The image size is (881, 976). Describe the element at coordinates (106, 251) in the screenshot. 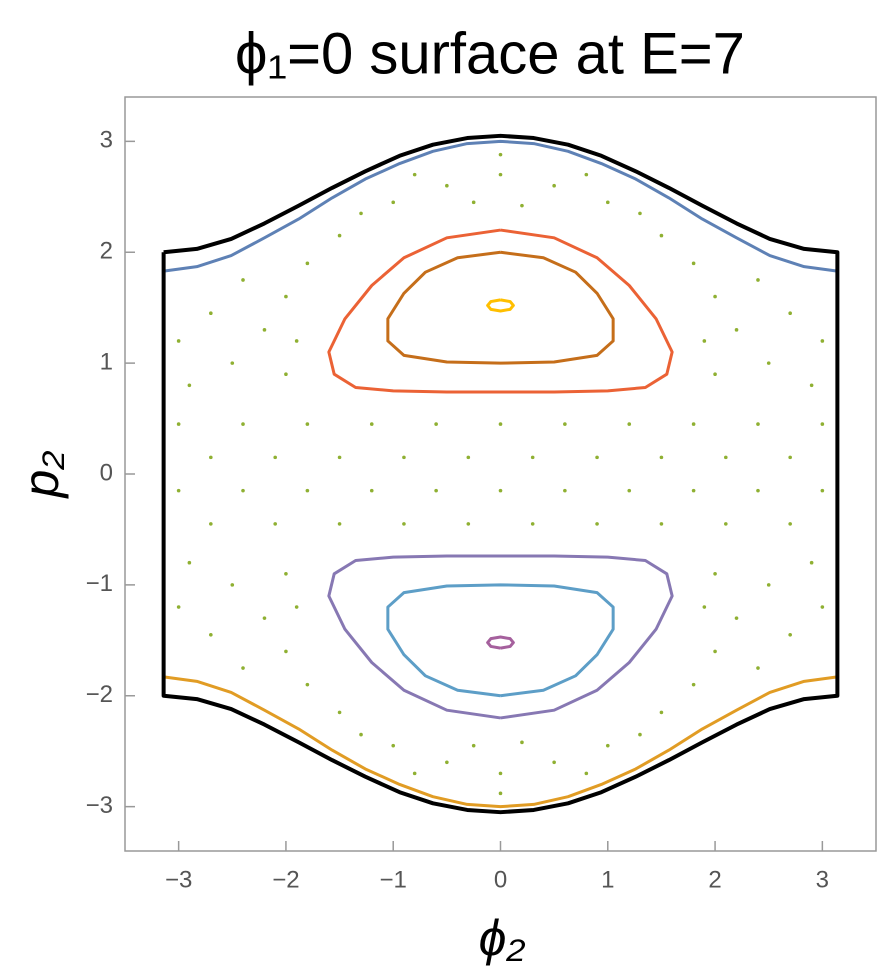

I see `y-tick-label: 2` at that location.